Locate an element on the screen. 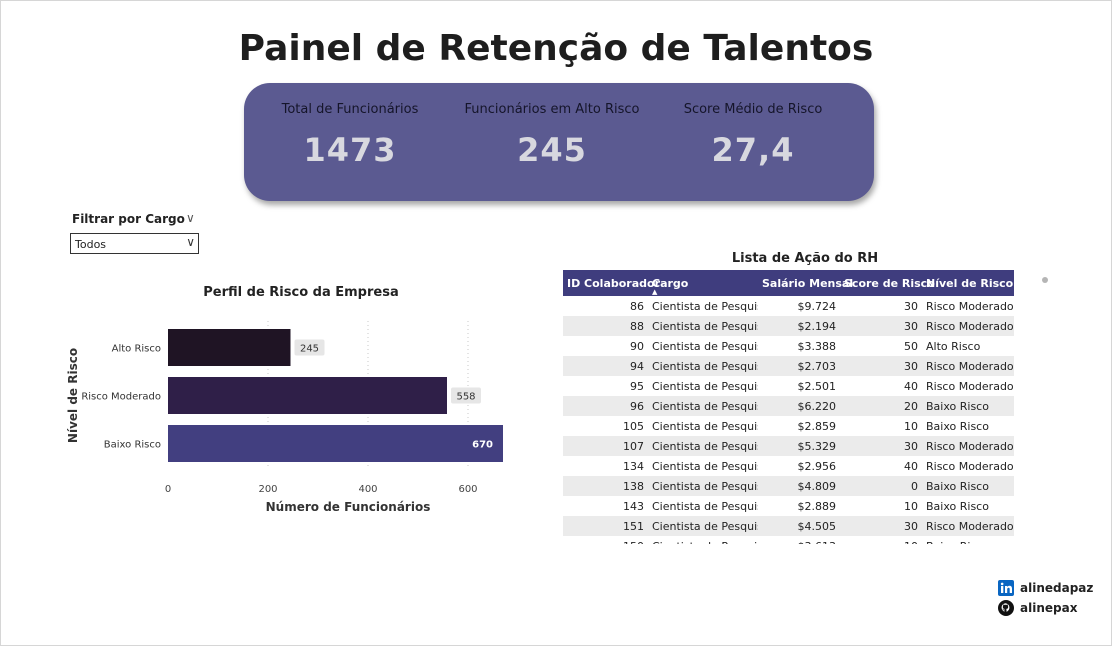 The image size is (1112, 646). cell-employee-id: 107 is located at coordinates (633, 446).